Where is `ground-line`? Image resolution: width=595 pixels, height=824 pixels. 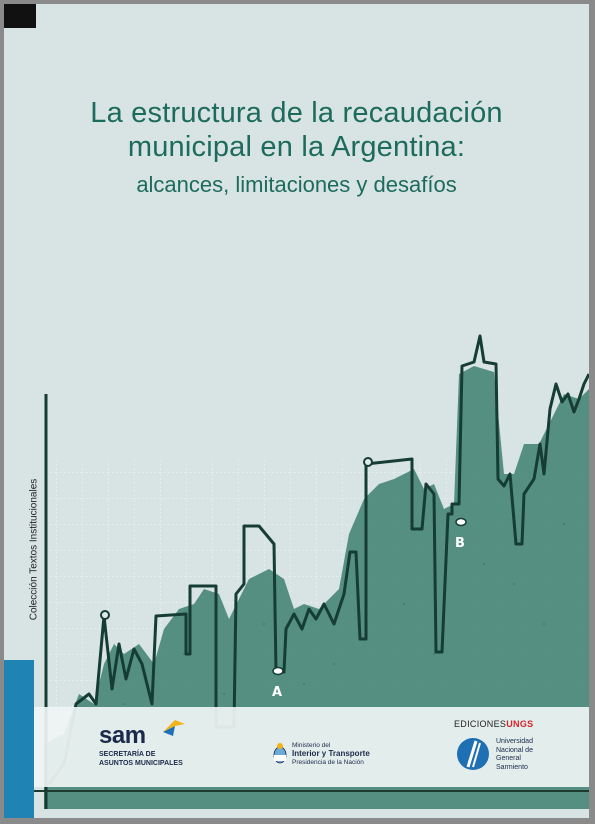
ground-line is located at coordinates (311, 791).